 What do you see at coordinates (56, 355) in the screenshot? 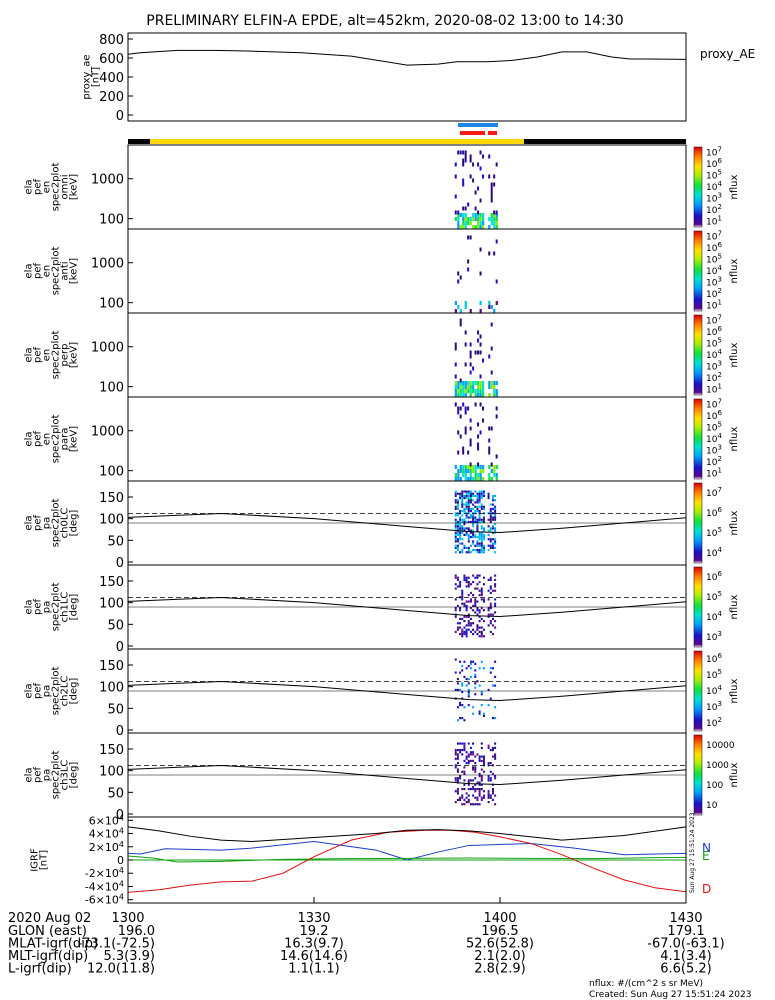
I see `perp-ylabel-line: spec2plot` at bounding box center [56, 355].